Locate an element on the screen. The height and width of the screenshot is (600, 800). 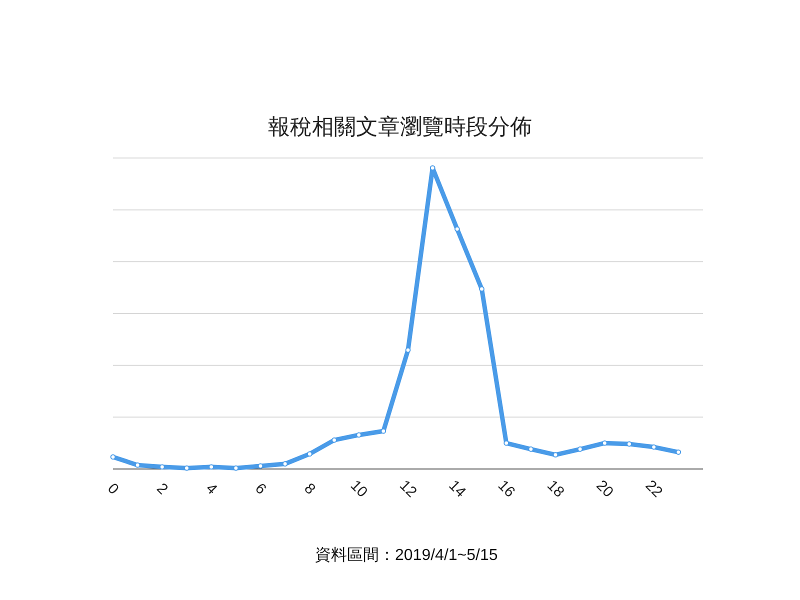
x-tick-label: 2 is located at coordinates (162, 489).